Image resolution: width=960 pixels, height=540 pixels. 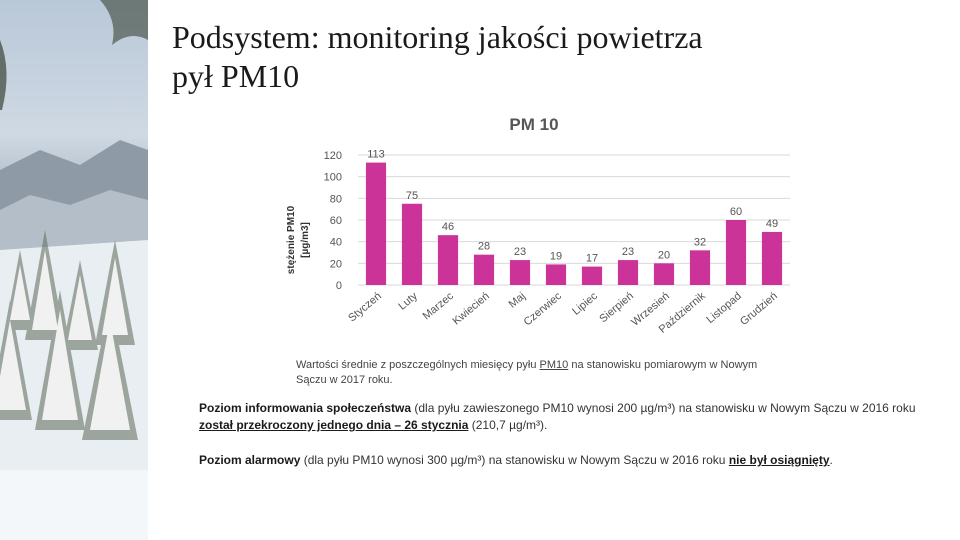 I want to click on info-level-heading: Poziom informowania społeczeństwa, so click(x=305, y=408).